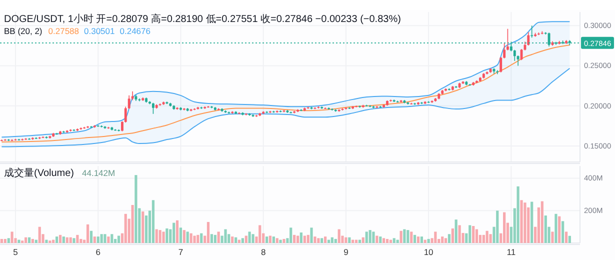 The image size is (615, 277). What do you see at coordinates (64, 31) in the screenshot?
I see `annotation: 0.27588` at bounding box center [64, 31].